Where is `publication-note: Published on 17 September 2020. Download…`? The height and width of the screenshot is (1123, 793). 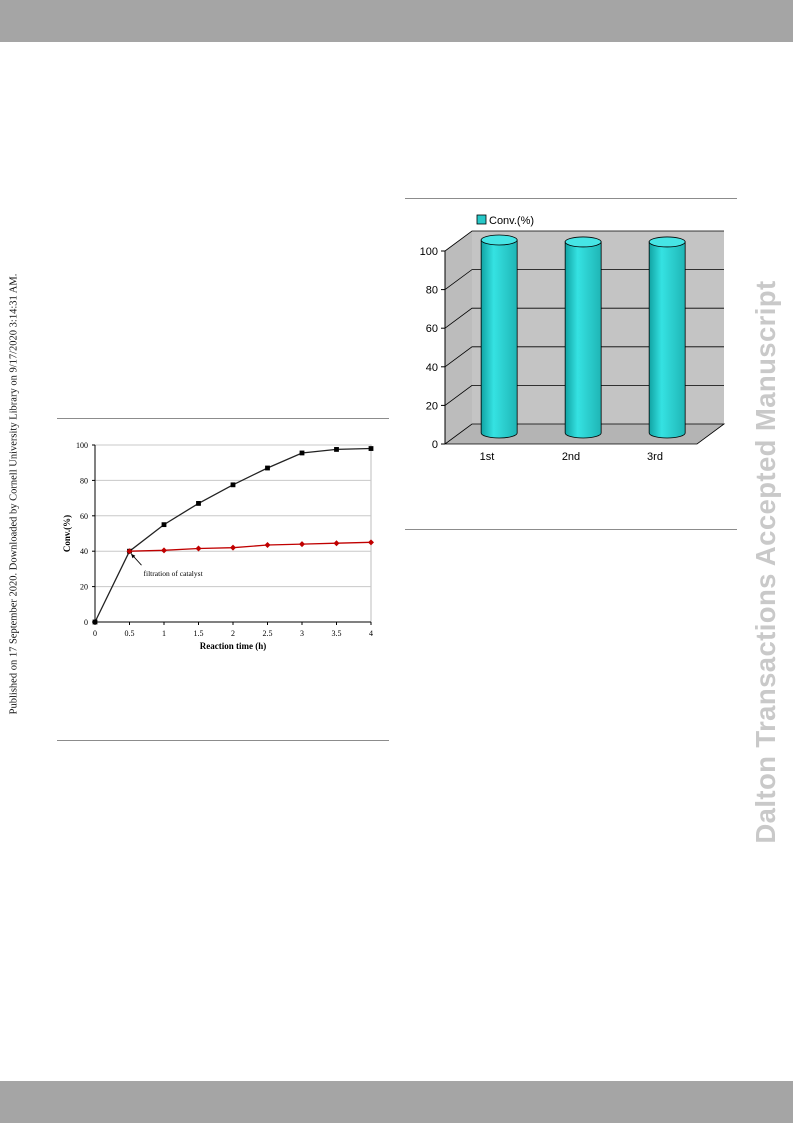
publication-note: Published on 17 September 2020. Download… is located at coordinates (14, 494).